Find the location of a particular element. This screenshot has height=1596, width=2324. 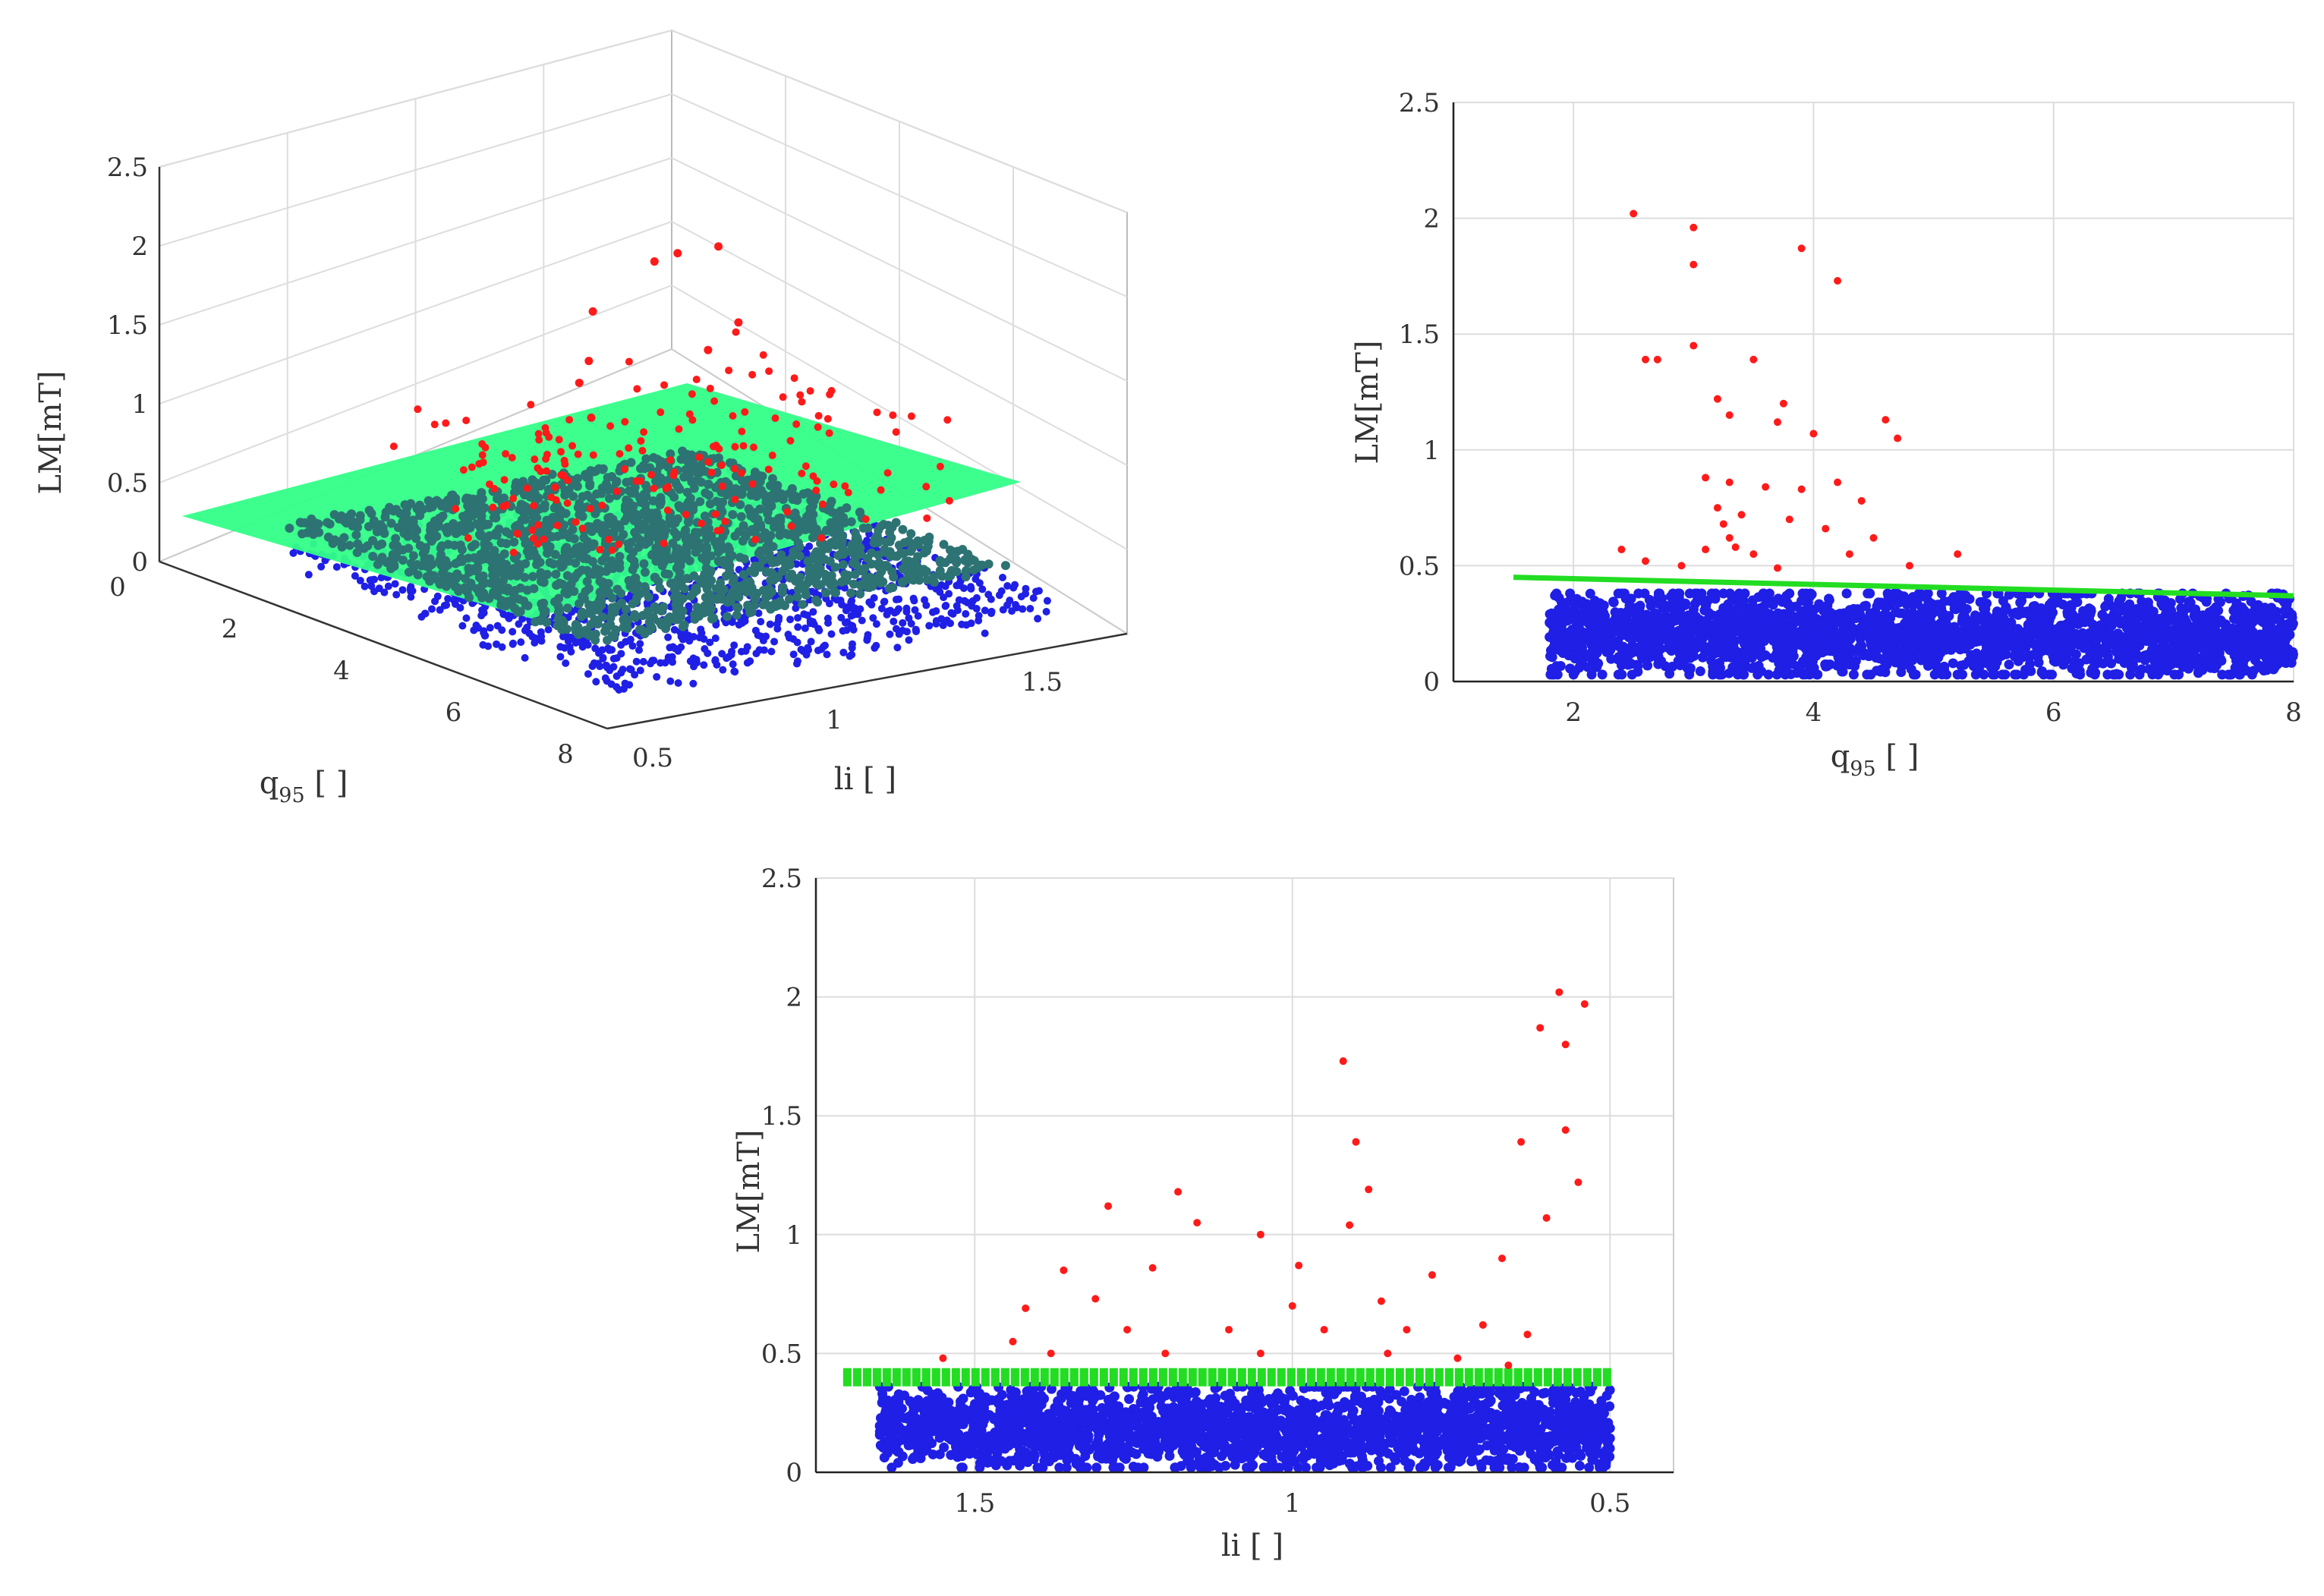

z-axis-label-3d: LM[mT] is located at coordinates (51, 432).